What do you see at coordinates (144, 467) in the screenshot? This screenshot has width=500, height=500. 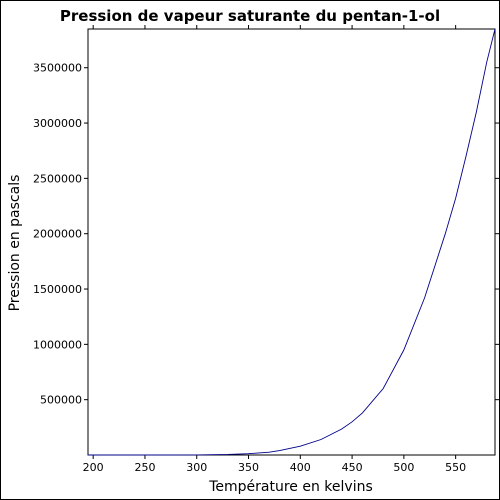 I see `x-tick-label: 250` at bounding box center [144, 467].